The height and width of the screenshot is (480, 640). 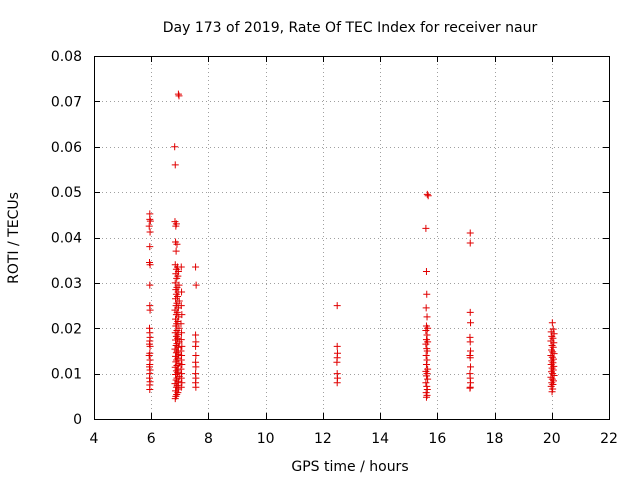 What do you see at coordinates (66, 375) in the screenshot?
I see `y-tick-label: 0.01` at bounding box center [66, 375].